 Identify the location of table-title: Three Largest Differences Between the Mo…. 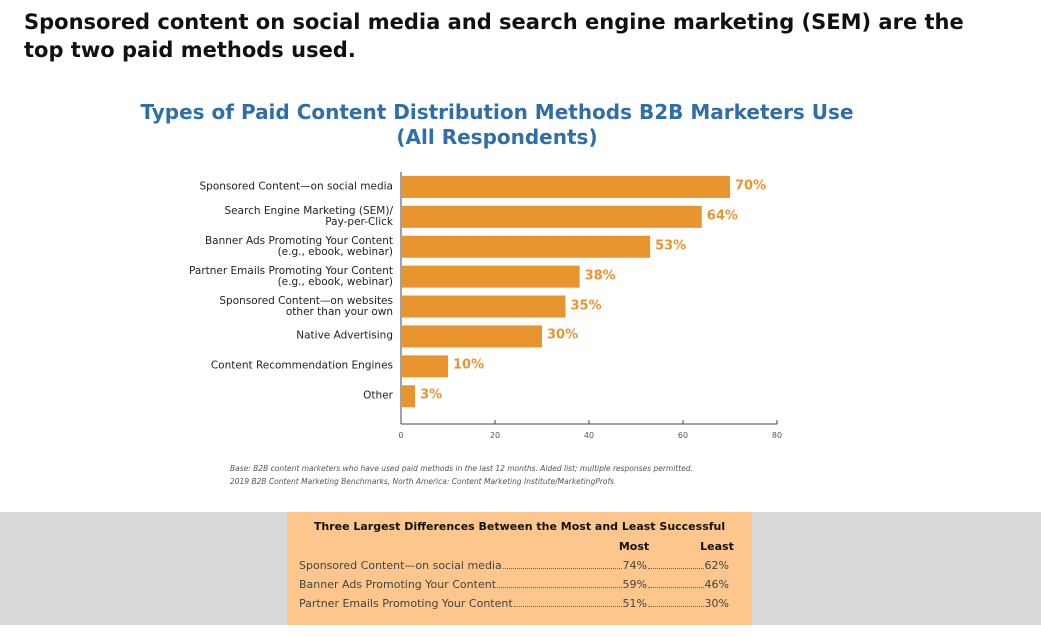
(519, 526).